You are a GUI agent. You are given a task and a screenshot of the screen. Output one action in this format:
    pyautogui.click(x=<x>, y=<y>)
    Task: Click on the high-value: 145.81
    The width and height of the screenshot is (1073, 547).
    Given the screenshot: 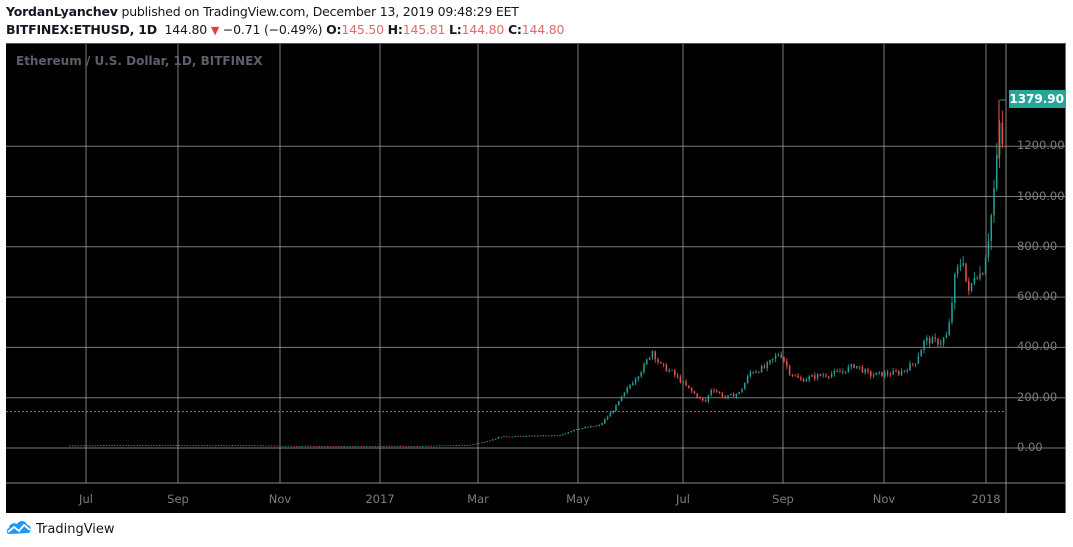 What is the action you would take?
    pyautogui.click(x=424, y=29)
    